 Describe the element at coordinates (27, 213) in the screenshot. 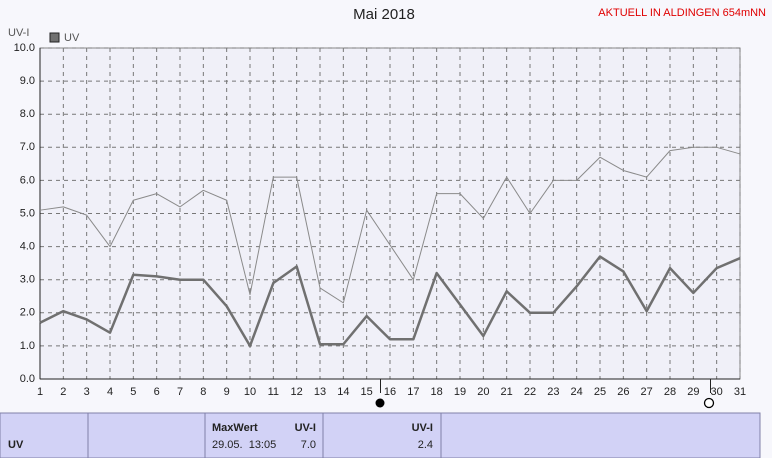

I see `y-tick-label: 5.0` at that location.